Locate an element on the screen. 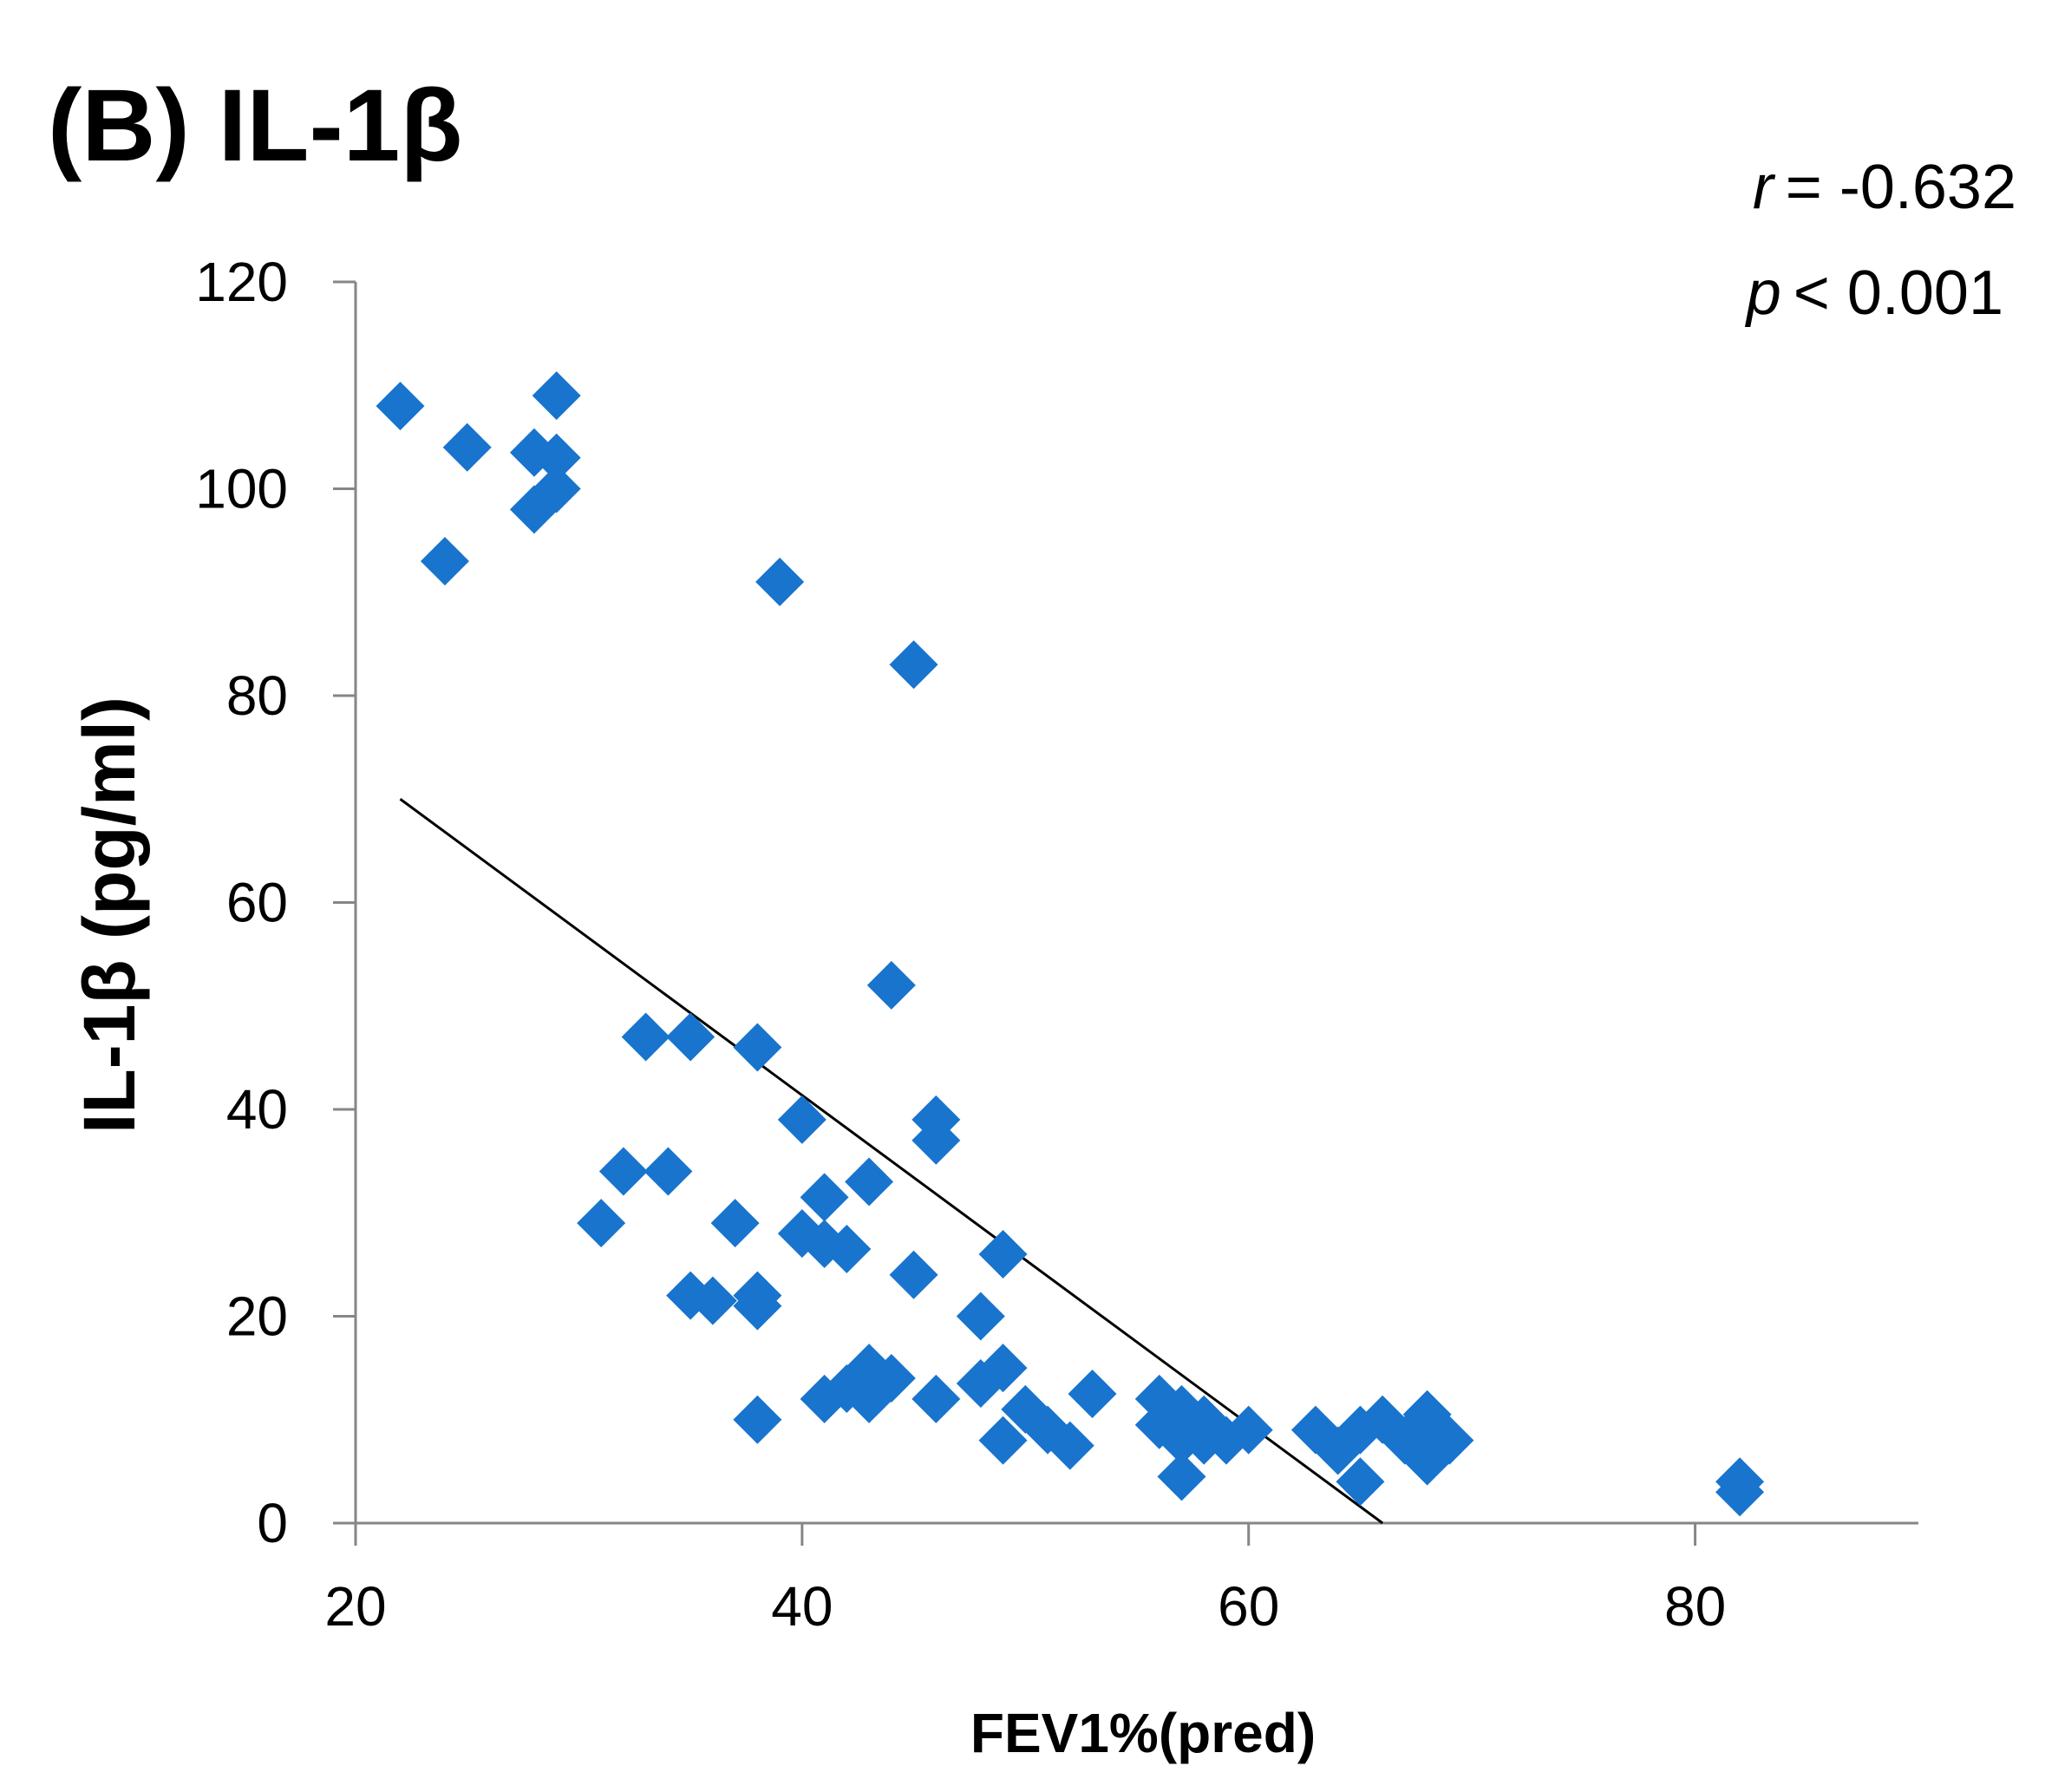  y-tick-label: 100 is located at coordinates (242, 489).